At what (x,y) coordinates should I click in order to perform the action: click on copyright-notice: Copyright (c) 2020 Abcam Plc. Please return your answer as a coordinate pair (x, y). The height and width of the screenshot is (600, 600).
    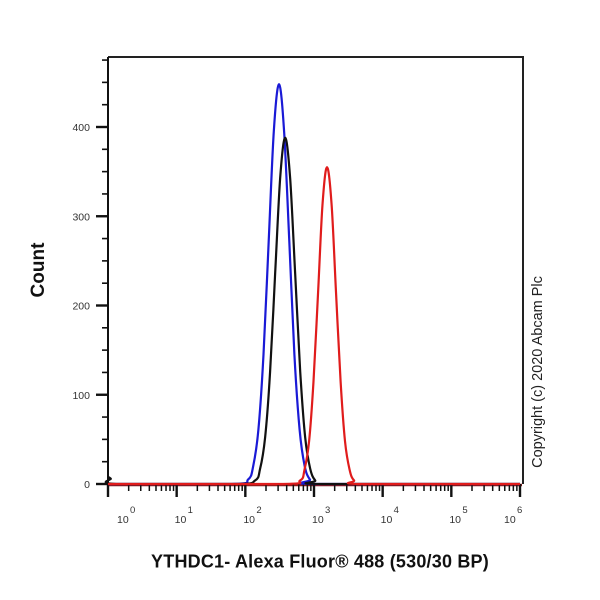
    Looking at the image, I should click on (538, 372).